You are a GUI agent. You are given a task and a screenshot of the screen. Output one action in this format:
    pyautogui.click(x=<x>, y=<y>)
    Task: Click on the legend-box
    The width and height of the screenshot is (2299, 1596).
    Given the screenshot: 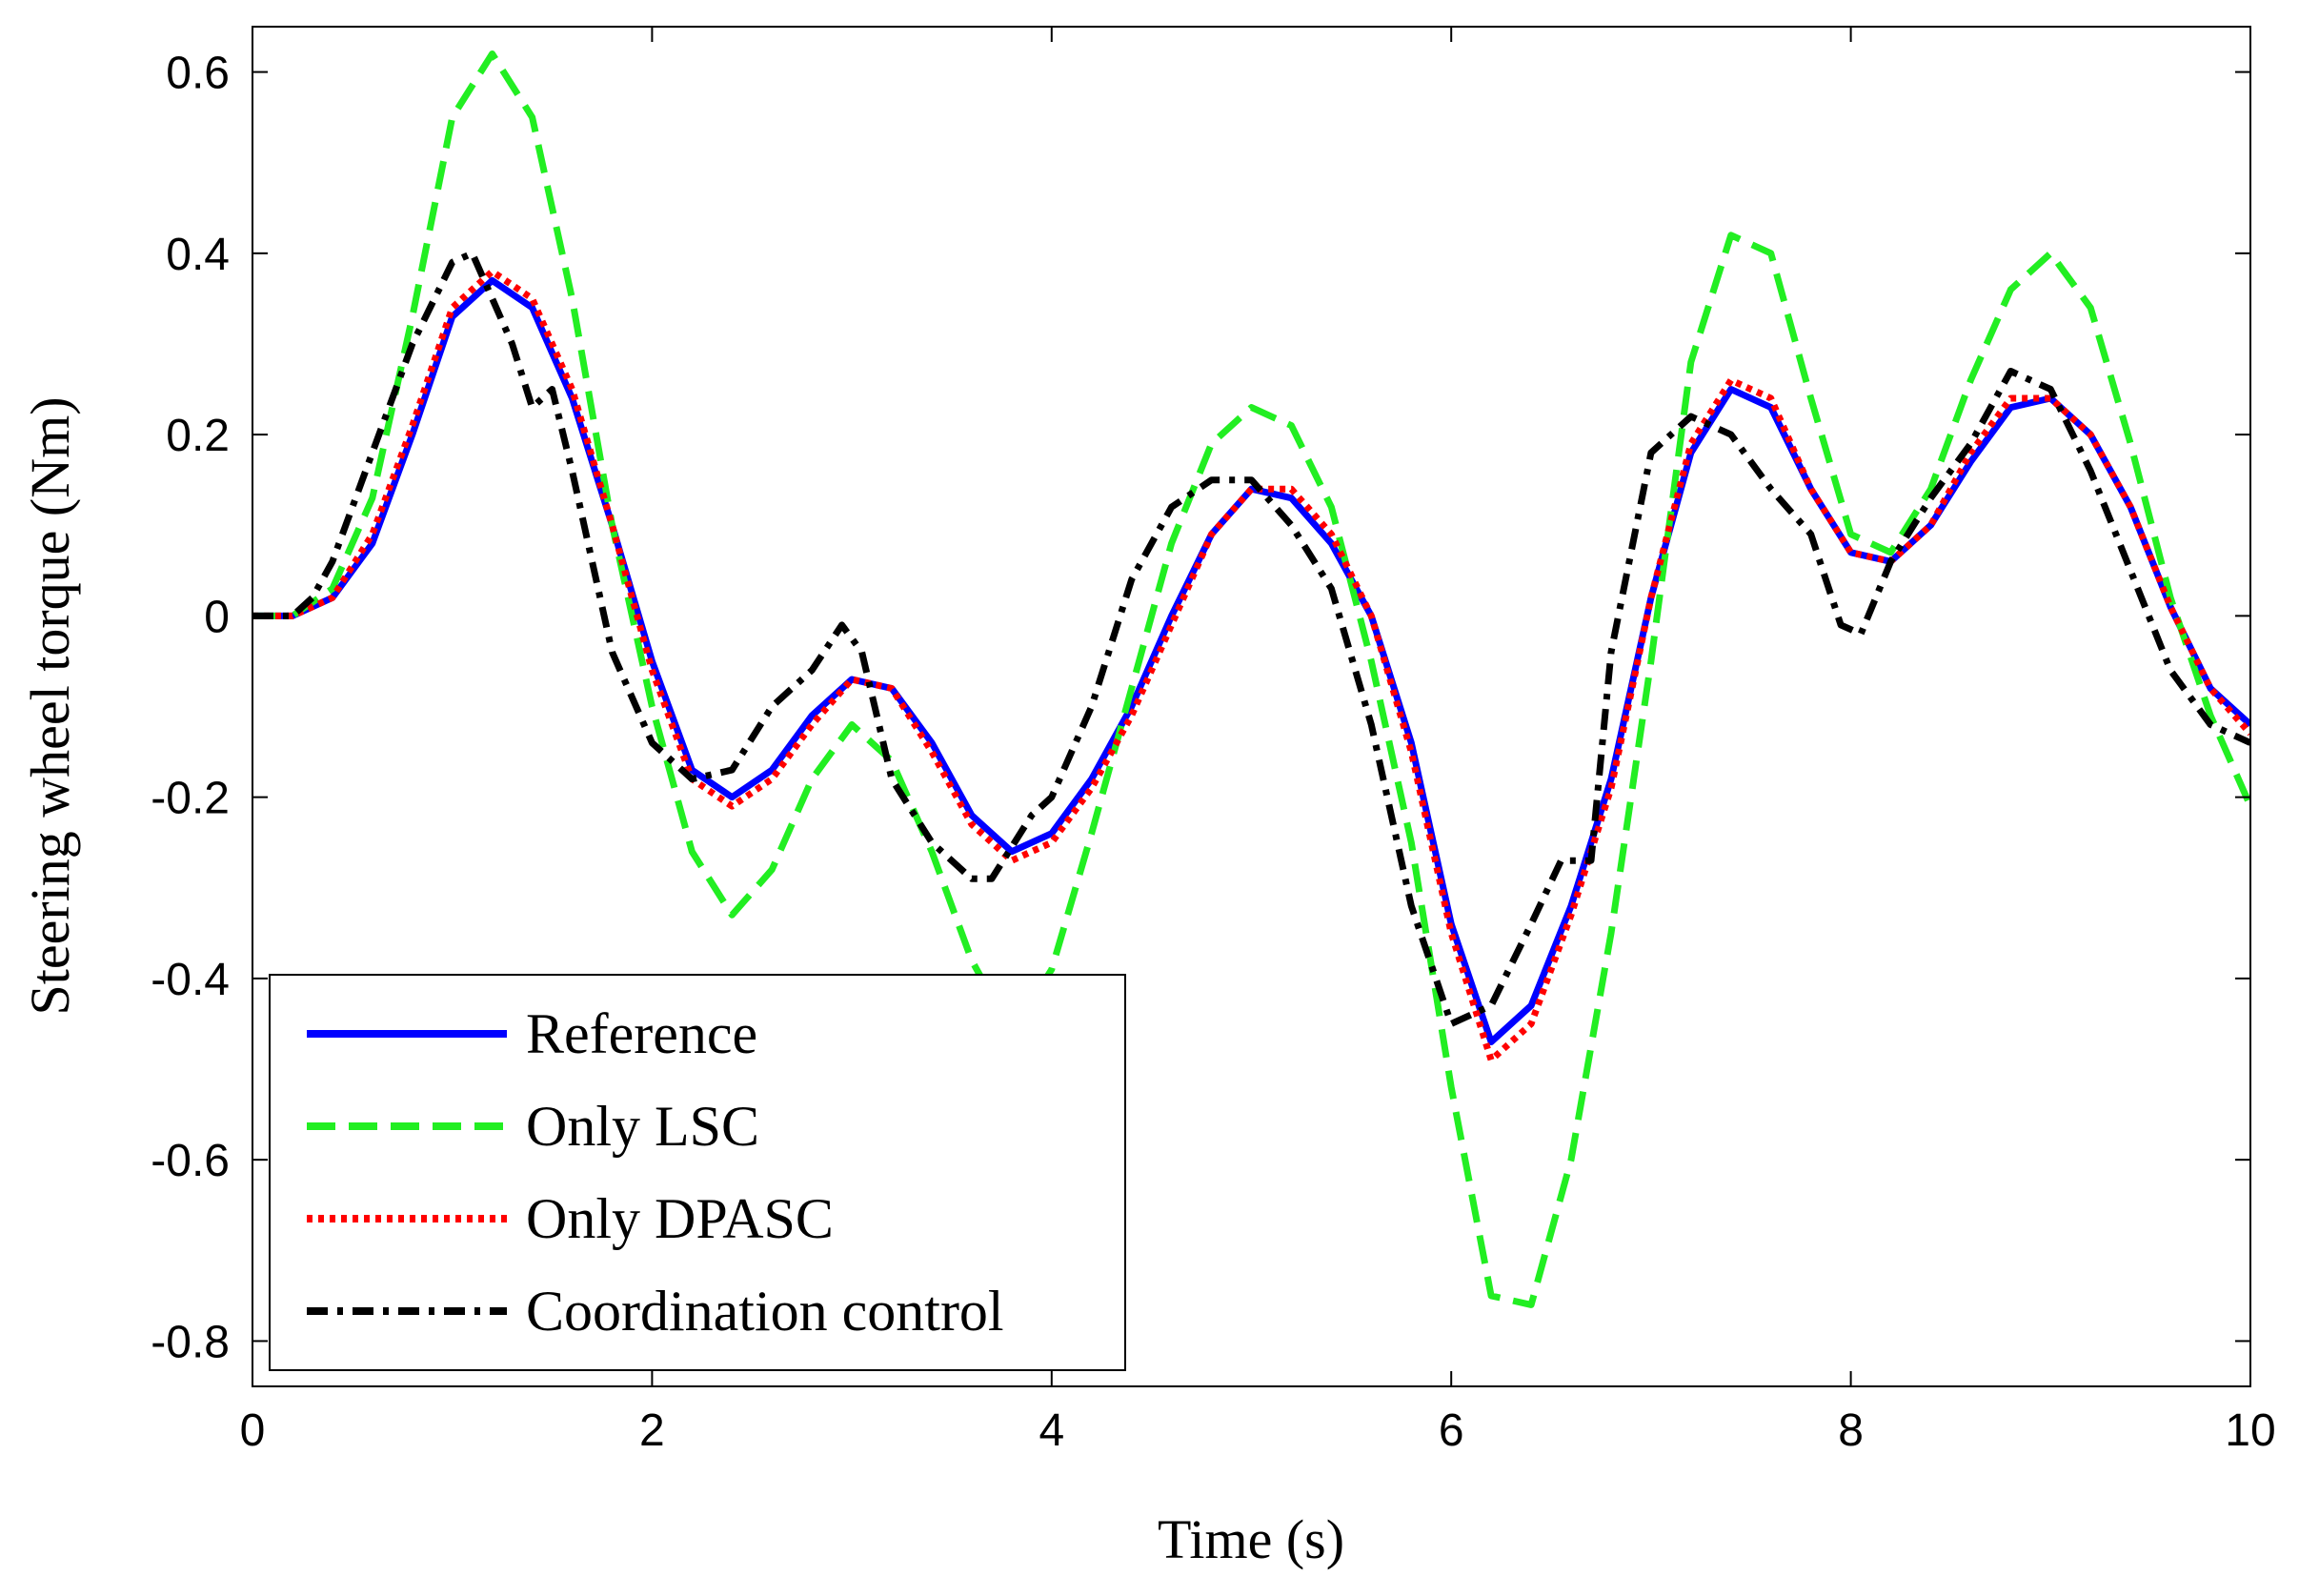 What is the action you would take?
    pyautogui.click(x=697, y=1172)
    